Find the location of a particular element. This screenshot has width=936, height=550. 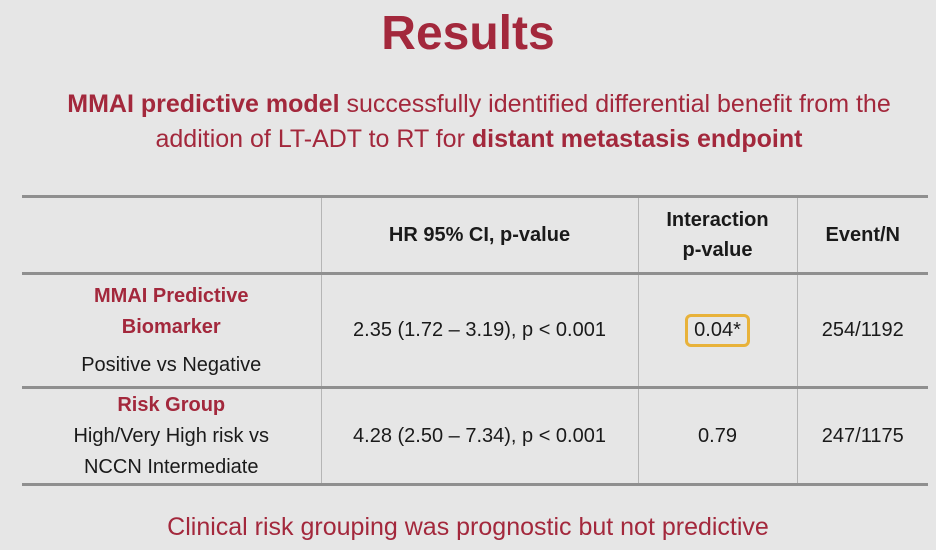

hr-cell: 4.28 (2.50 – 7.34), p < 0.001 is located at coordinates (479, 436).